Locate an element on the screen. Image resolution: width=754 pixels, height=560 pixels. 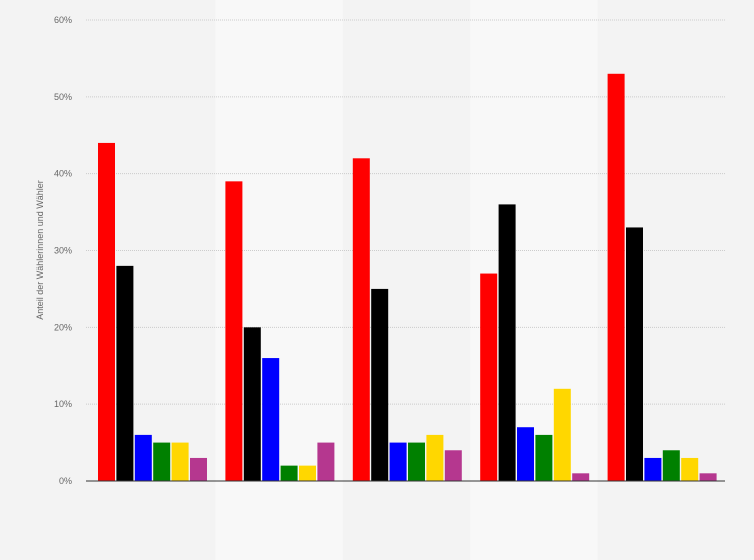
y-tick-label: 10% is located at coordinates (63, 404).